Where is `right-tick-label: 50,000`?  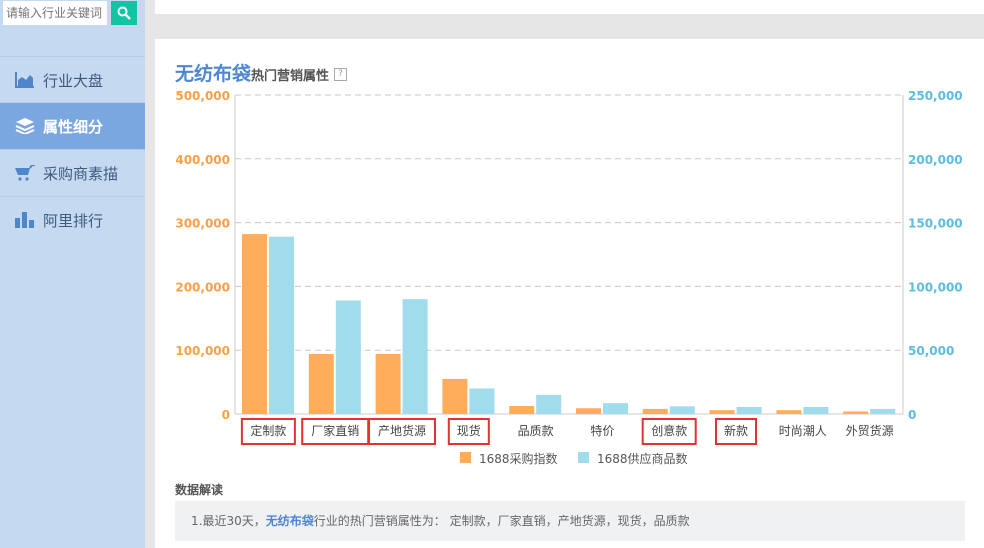 right-tick-label: 50,000 is located at coordinates (931, 351).